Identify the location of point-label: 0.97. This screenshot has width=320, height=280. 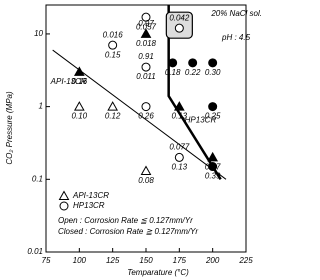
(146, 23).